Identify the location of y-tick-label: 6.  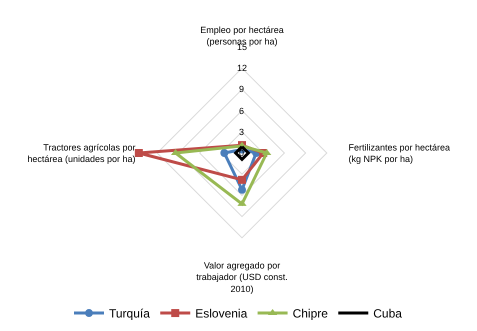
(241, 111).